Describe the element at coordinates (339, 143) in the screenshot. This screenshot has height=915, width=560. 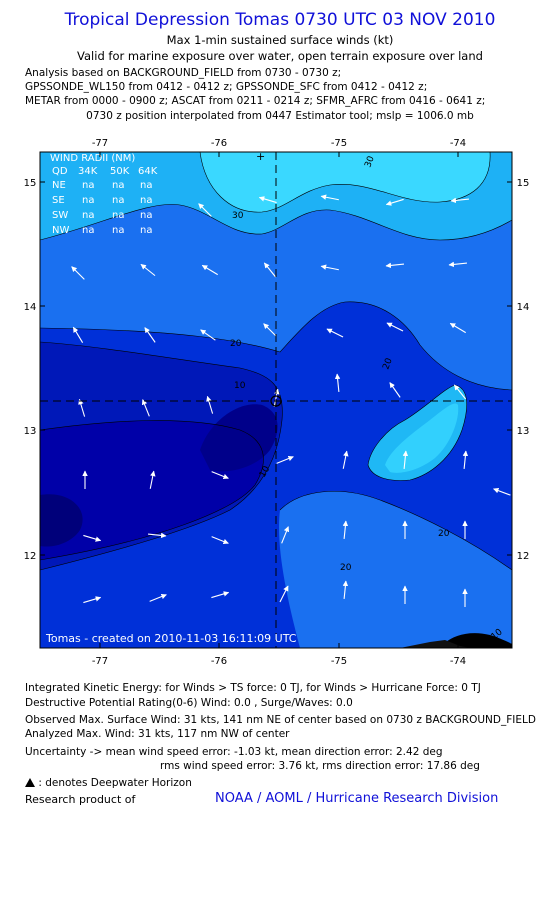
I see `lon-label-top: -75` at that location.